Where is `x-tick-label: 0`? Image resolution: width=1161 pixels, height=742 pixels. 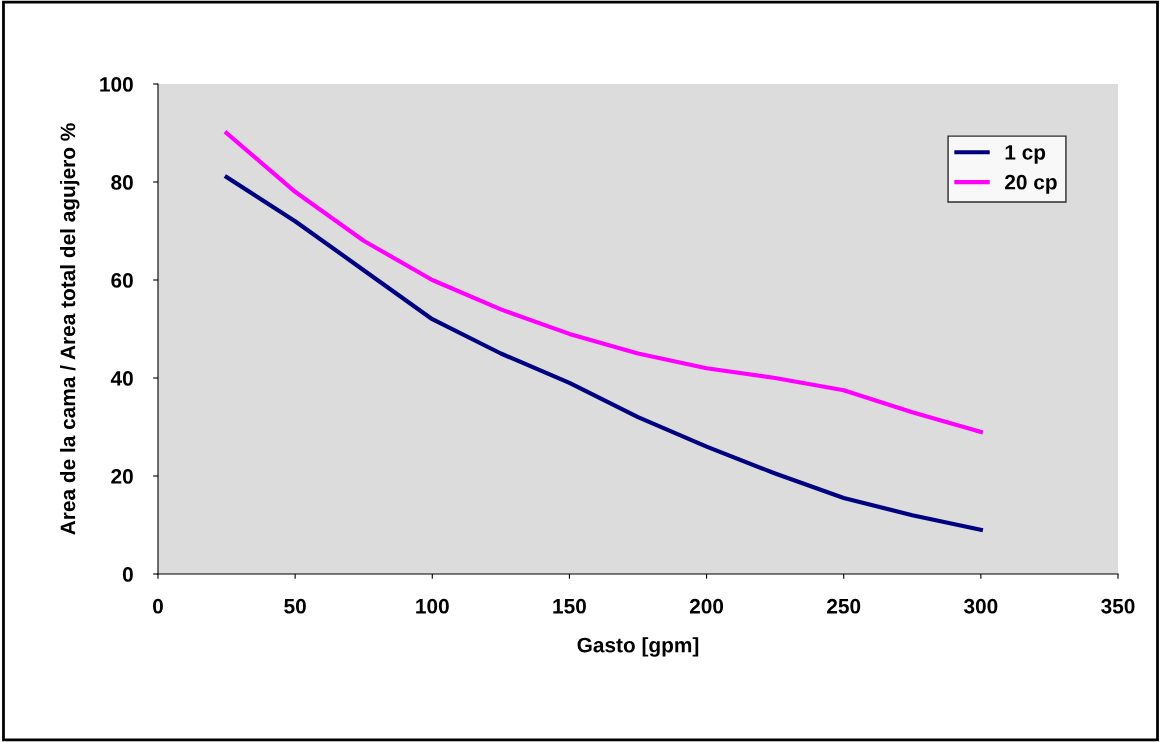
x-tick-label: 0 is located at coordinates (158, 606).